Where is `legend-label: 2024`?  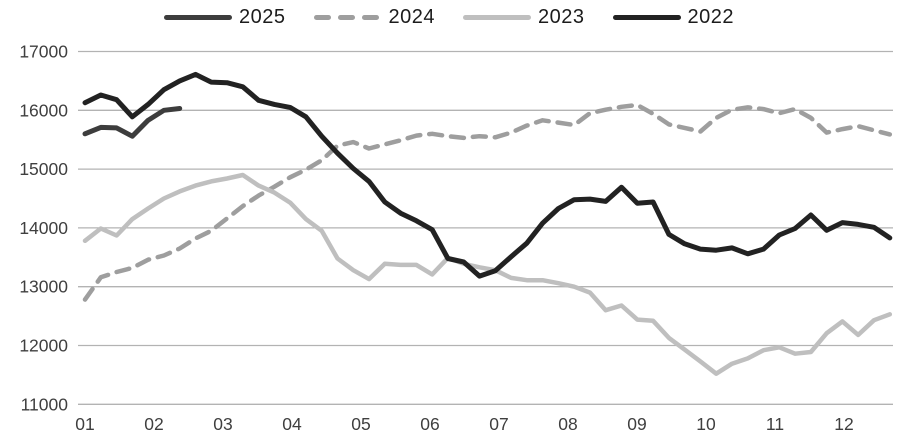 legend-label: 2024 is located at coordinates (411, 17).